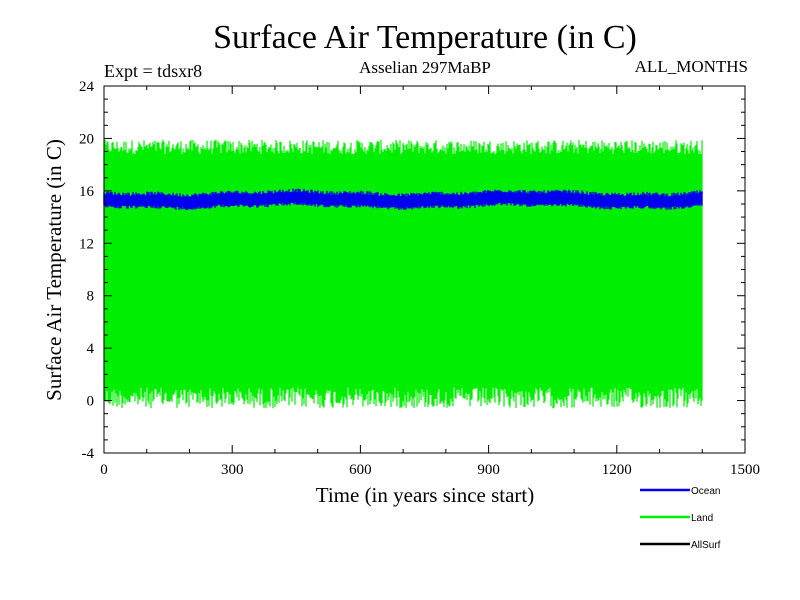 Image resolution: width=800 pixels, height=600 pixels. Describe the element at coordinates (54, 270) in the screenshot. I see `y-axis-label: Surface Air Temperature (in C)` at that location.